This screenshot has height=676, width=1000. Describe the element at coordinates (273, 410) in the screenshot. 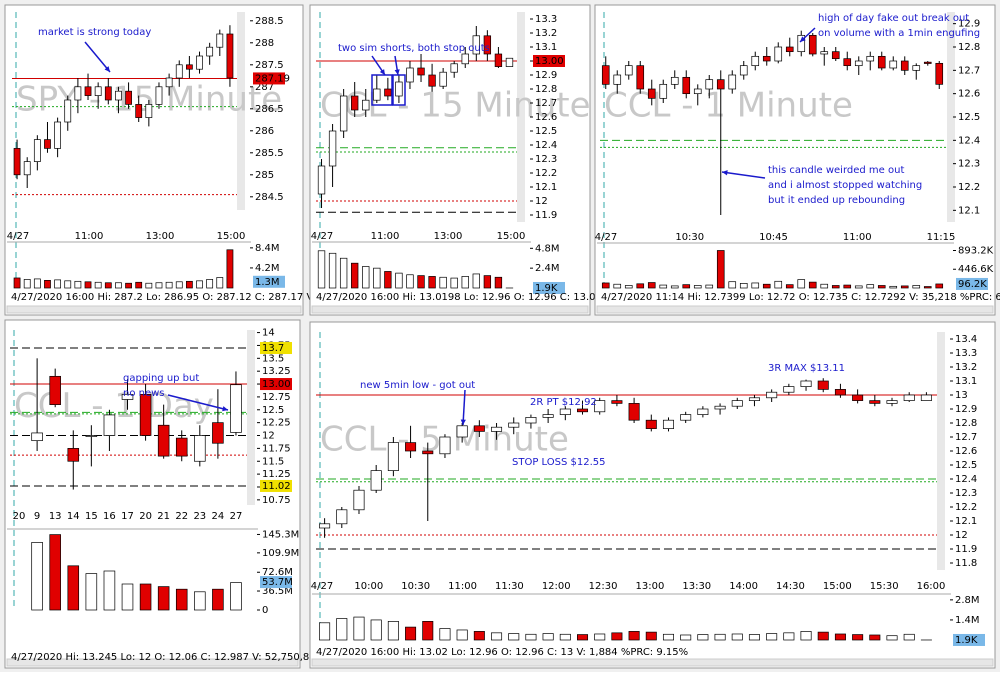

I see `y-tick-label: 12.5` at that location.